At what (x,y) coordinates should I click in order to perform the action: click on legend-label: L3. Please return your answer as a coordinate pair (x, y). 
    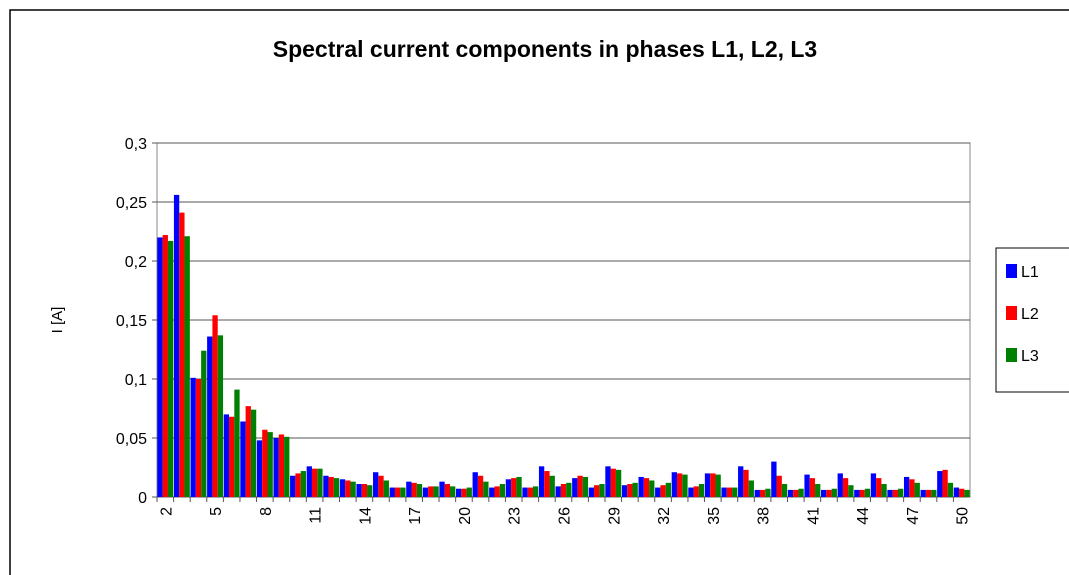
    Looking at the image, I should click on (1030, 356).